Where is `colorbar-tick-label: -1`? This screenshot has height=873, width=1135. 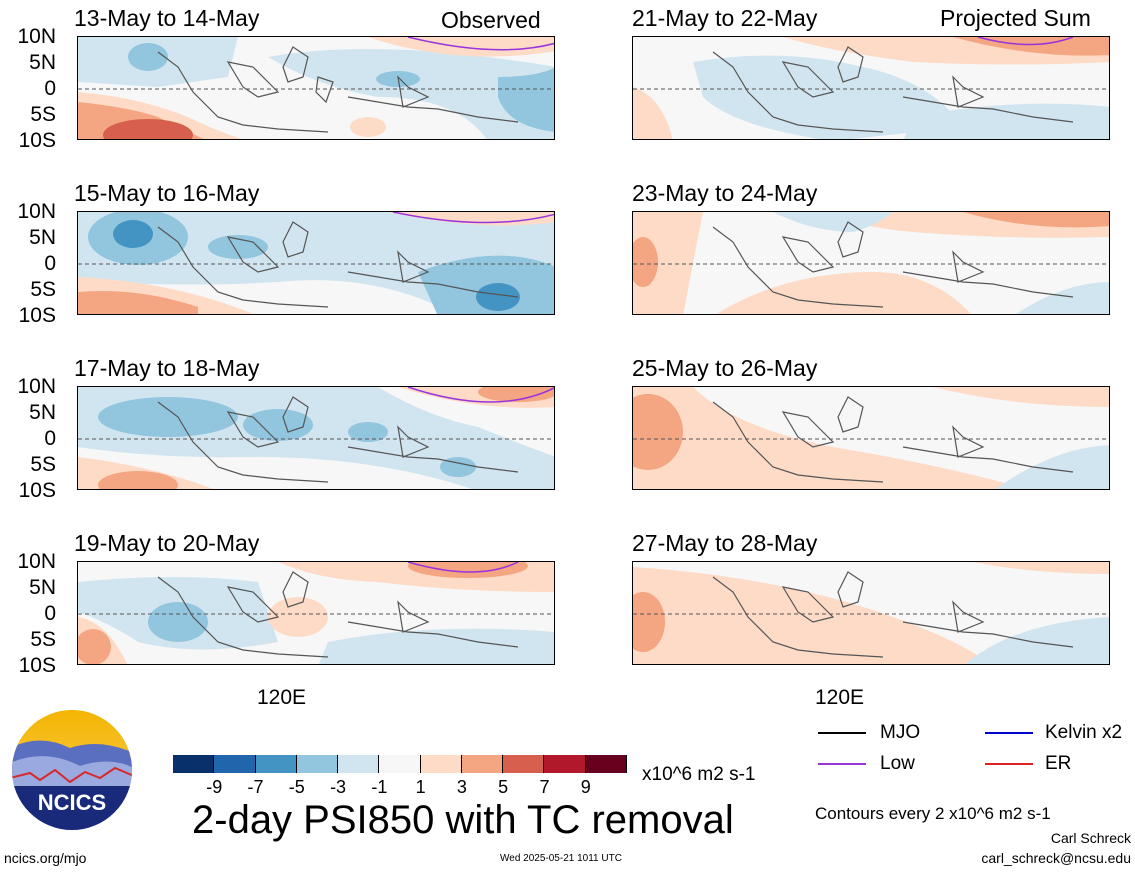
colorbar-tick-label: -1 is located at coordinates (379, 787).